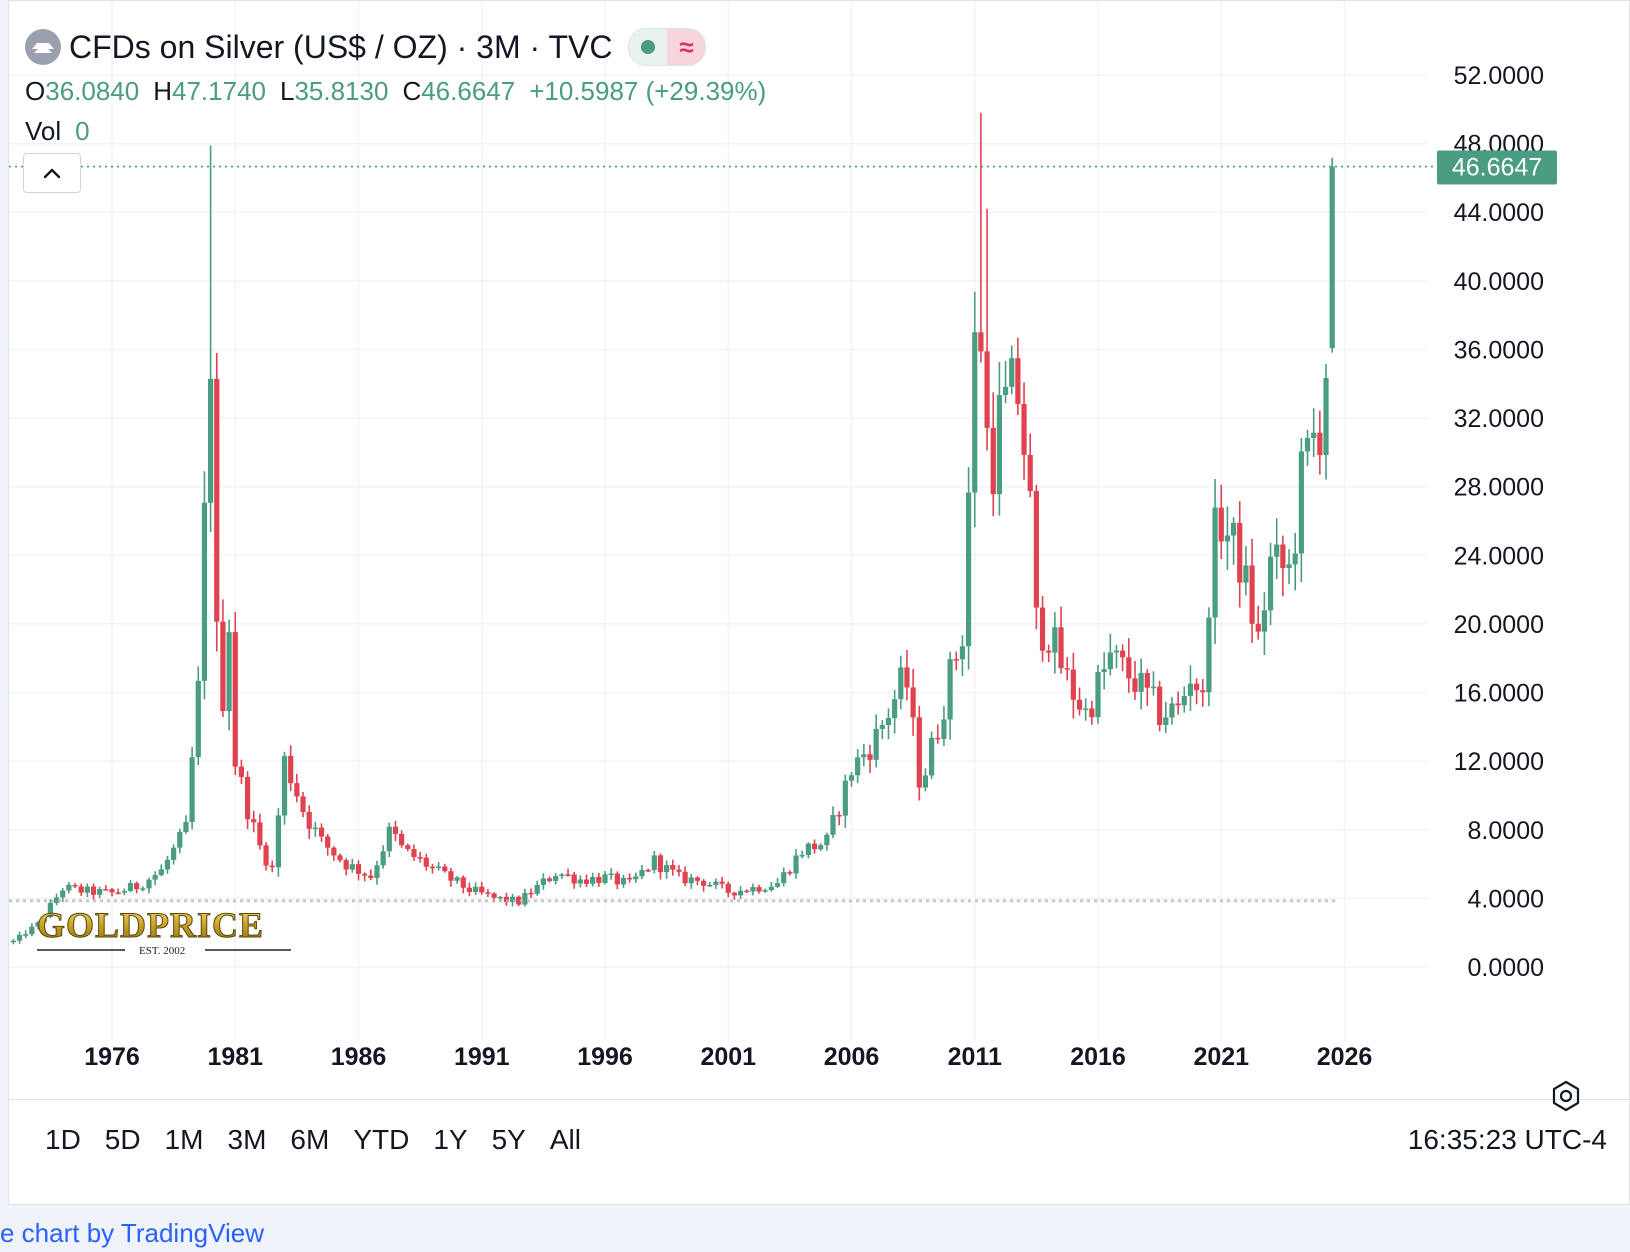  I want to click on range-1y-button: 1Y, so click(450, 1139).